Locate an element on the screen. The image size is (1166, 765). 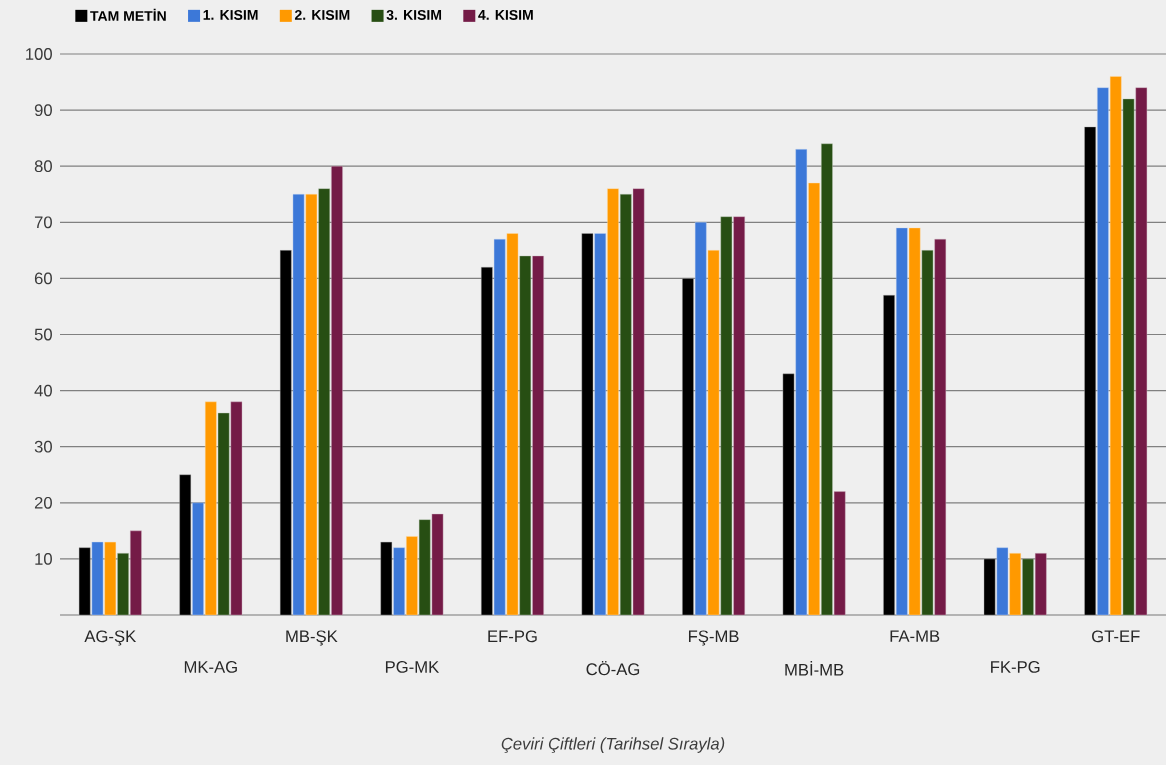
x-tick-label: MK-AG is located at coordinates (210, 667).